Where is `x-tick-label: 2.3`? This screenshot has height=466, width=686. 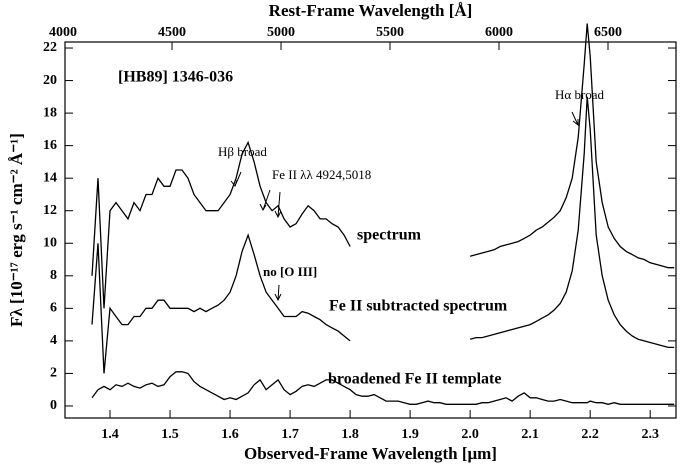
x-tick-label: 2.3 is located at coordinates (650, 434).